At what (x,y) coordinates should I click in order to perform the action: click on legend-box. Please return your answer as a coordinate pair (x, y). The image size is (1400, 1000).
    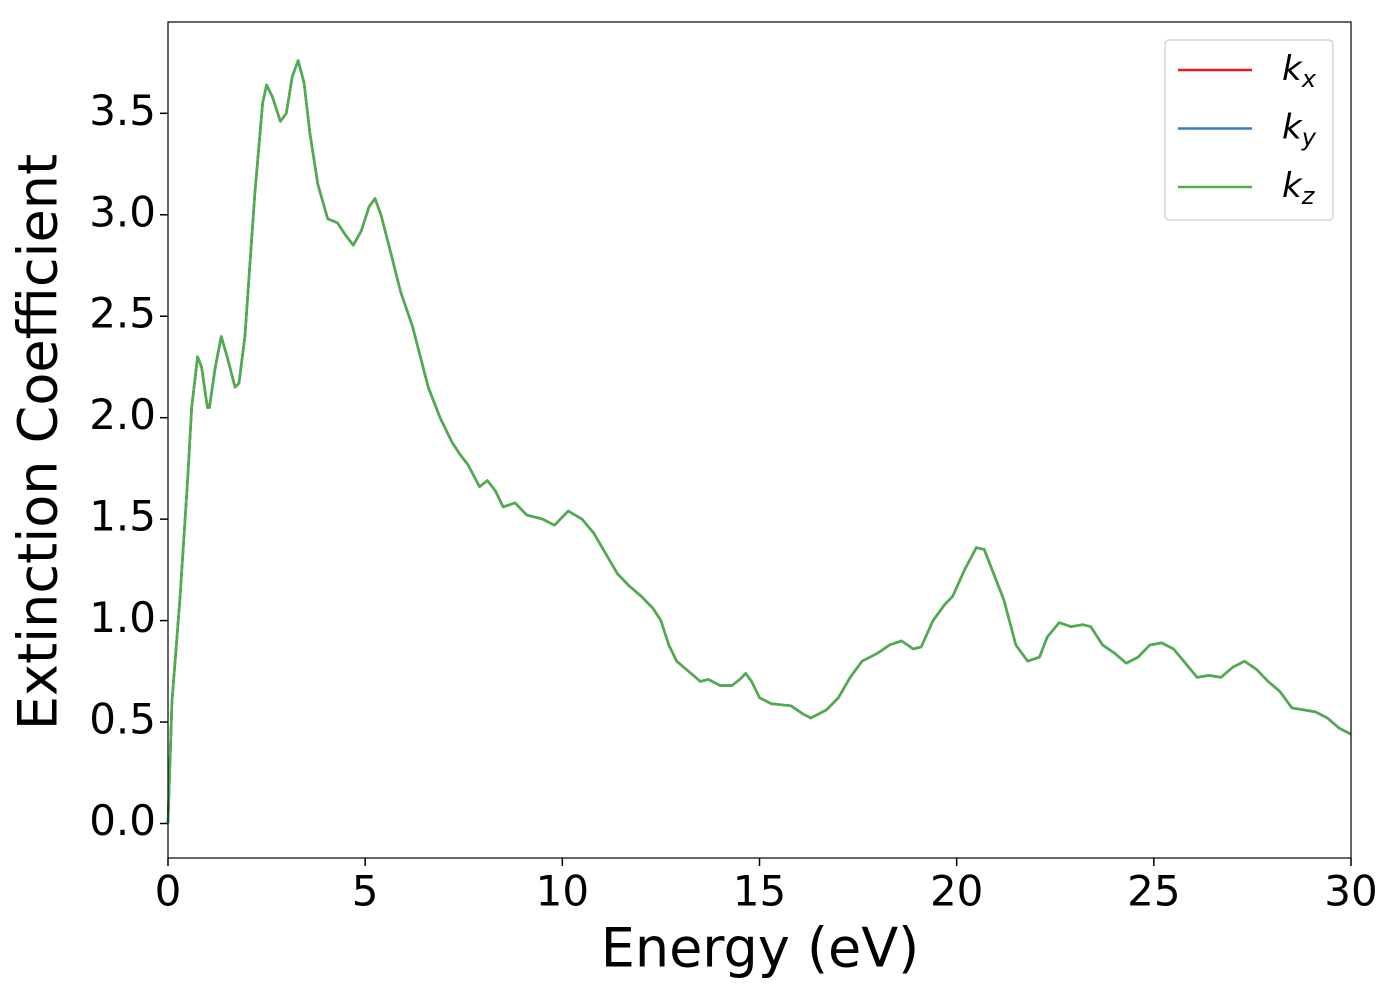
    Looking at the image, I should click on (1249, 130).